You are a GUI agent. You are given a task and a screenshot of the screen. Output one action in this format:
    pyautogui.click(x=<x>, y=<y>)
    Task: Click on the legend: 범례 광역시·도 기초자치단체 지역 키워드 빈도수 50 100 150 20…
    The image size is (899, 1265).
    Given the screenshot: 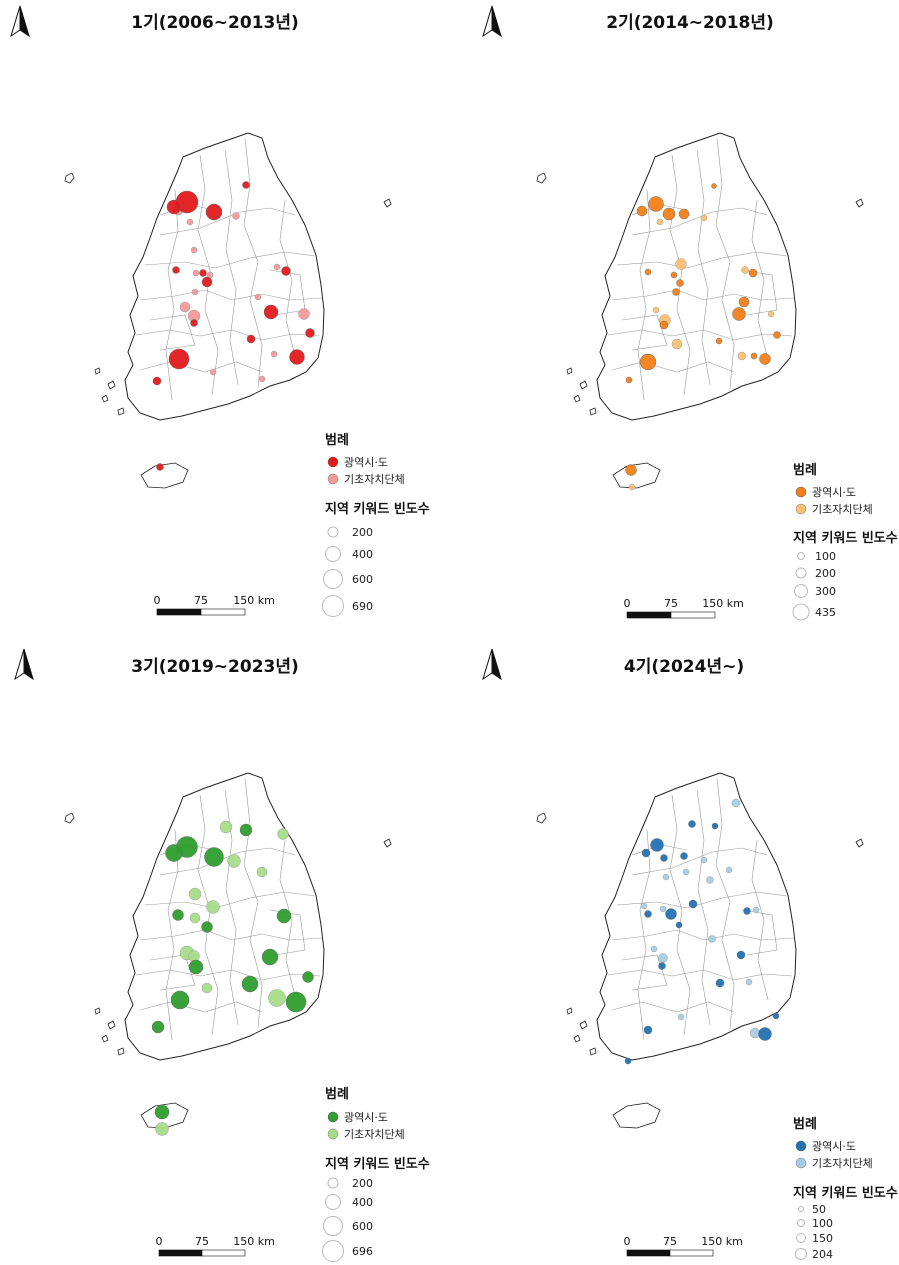 What is the action you would take?
    pyautogui.click(x=845, y=1188)
    